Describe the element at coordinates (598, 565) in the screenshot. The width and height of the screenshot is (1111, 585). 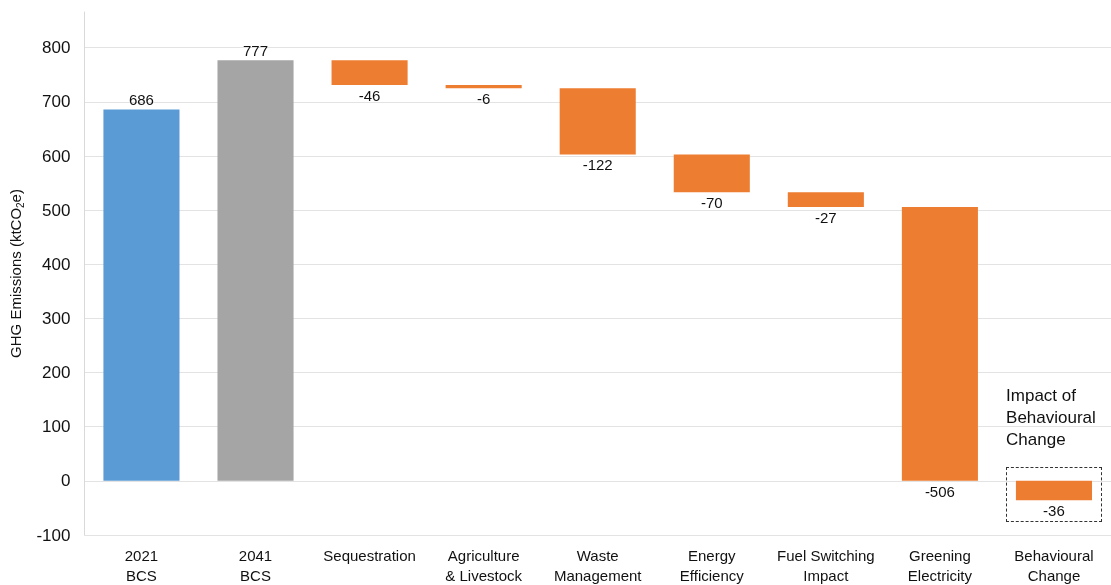
I see `x-tick-label: Waste Management` at that location.